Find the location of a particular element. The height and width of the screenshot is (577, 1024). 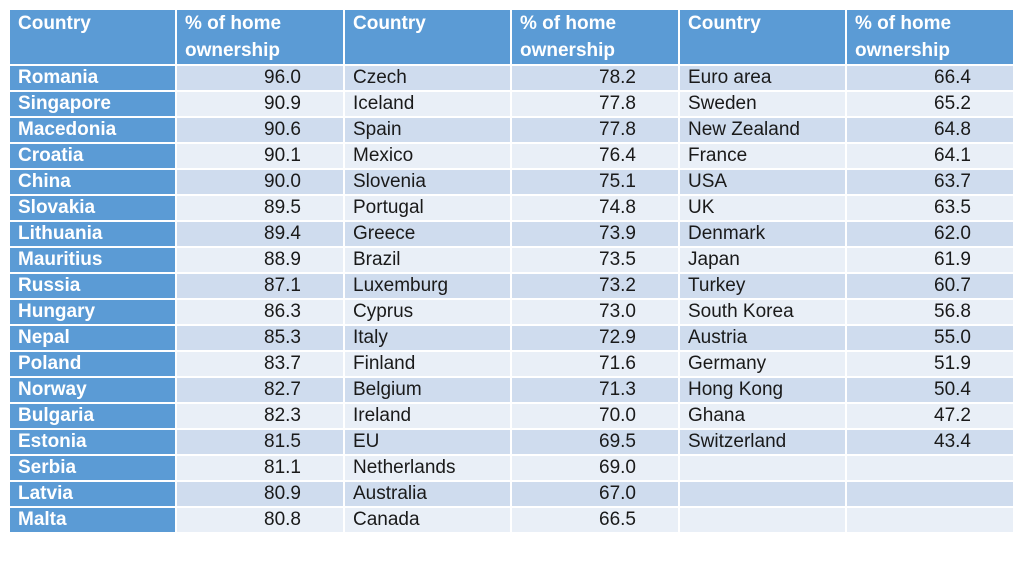

ownership-value-cell: 90.1 is located at coordinates (260, 156).